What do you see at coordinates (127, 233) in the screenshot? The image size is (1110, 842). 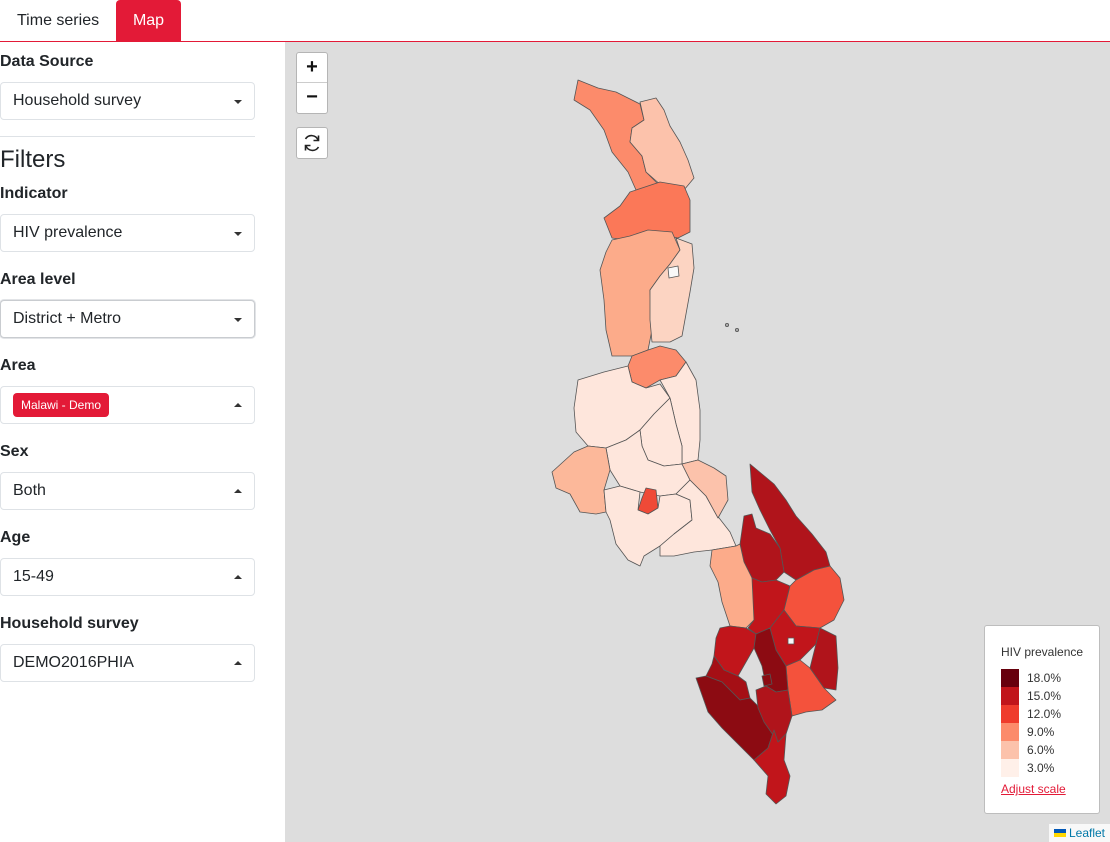 I see `indicator-select: HIV prevalence` at bounding box center [127, 233].